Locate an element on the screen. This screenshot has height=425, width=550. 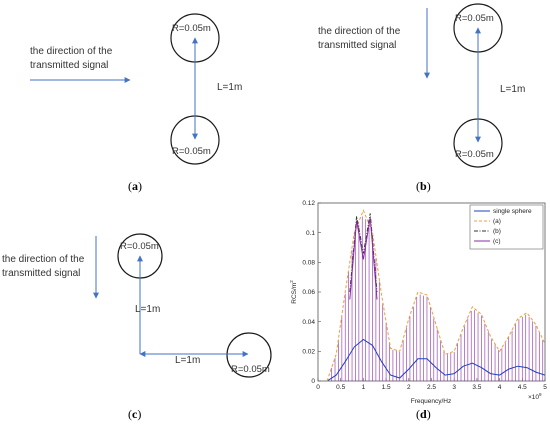
x-tick-label: 4.5 is located at coordinates (522, 387).